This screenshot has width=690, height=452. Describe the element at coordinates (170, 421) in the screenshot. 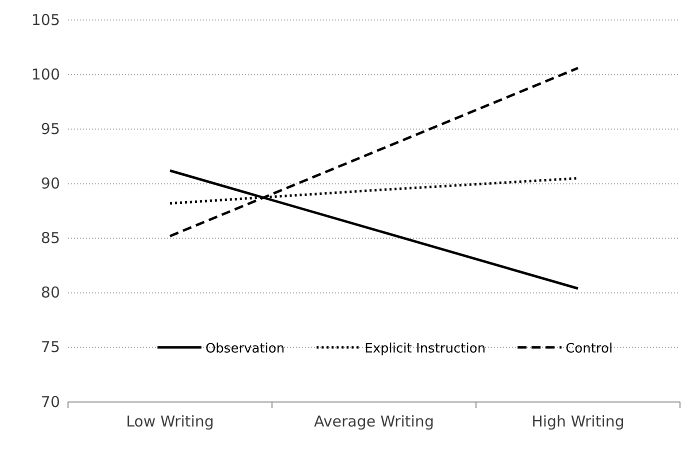

I see `x-tick-label: Low Writing` at that location.